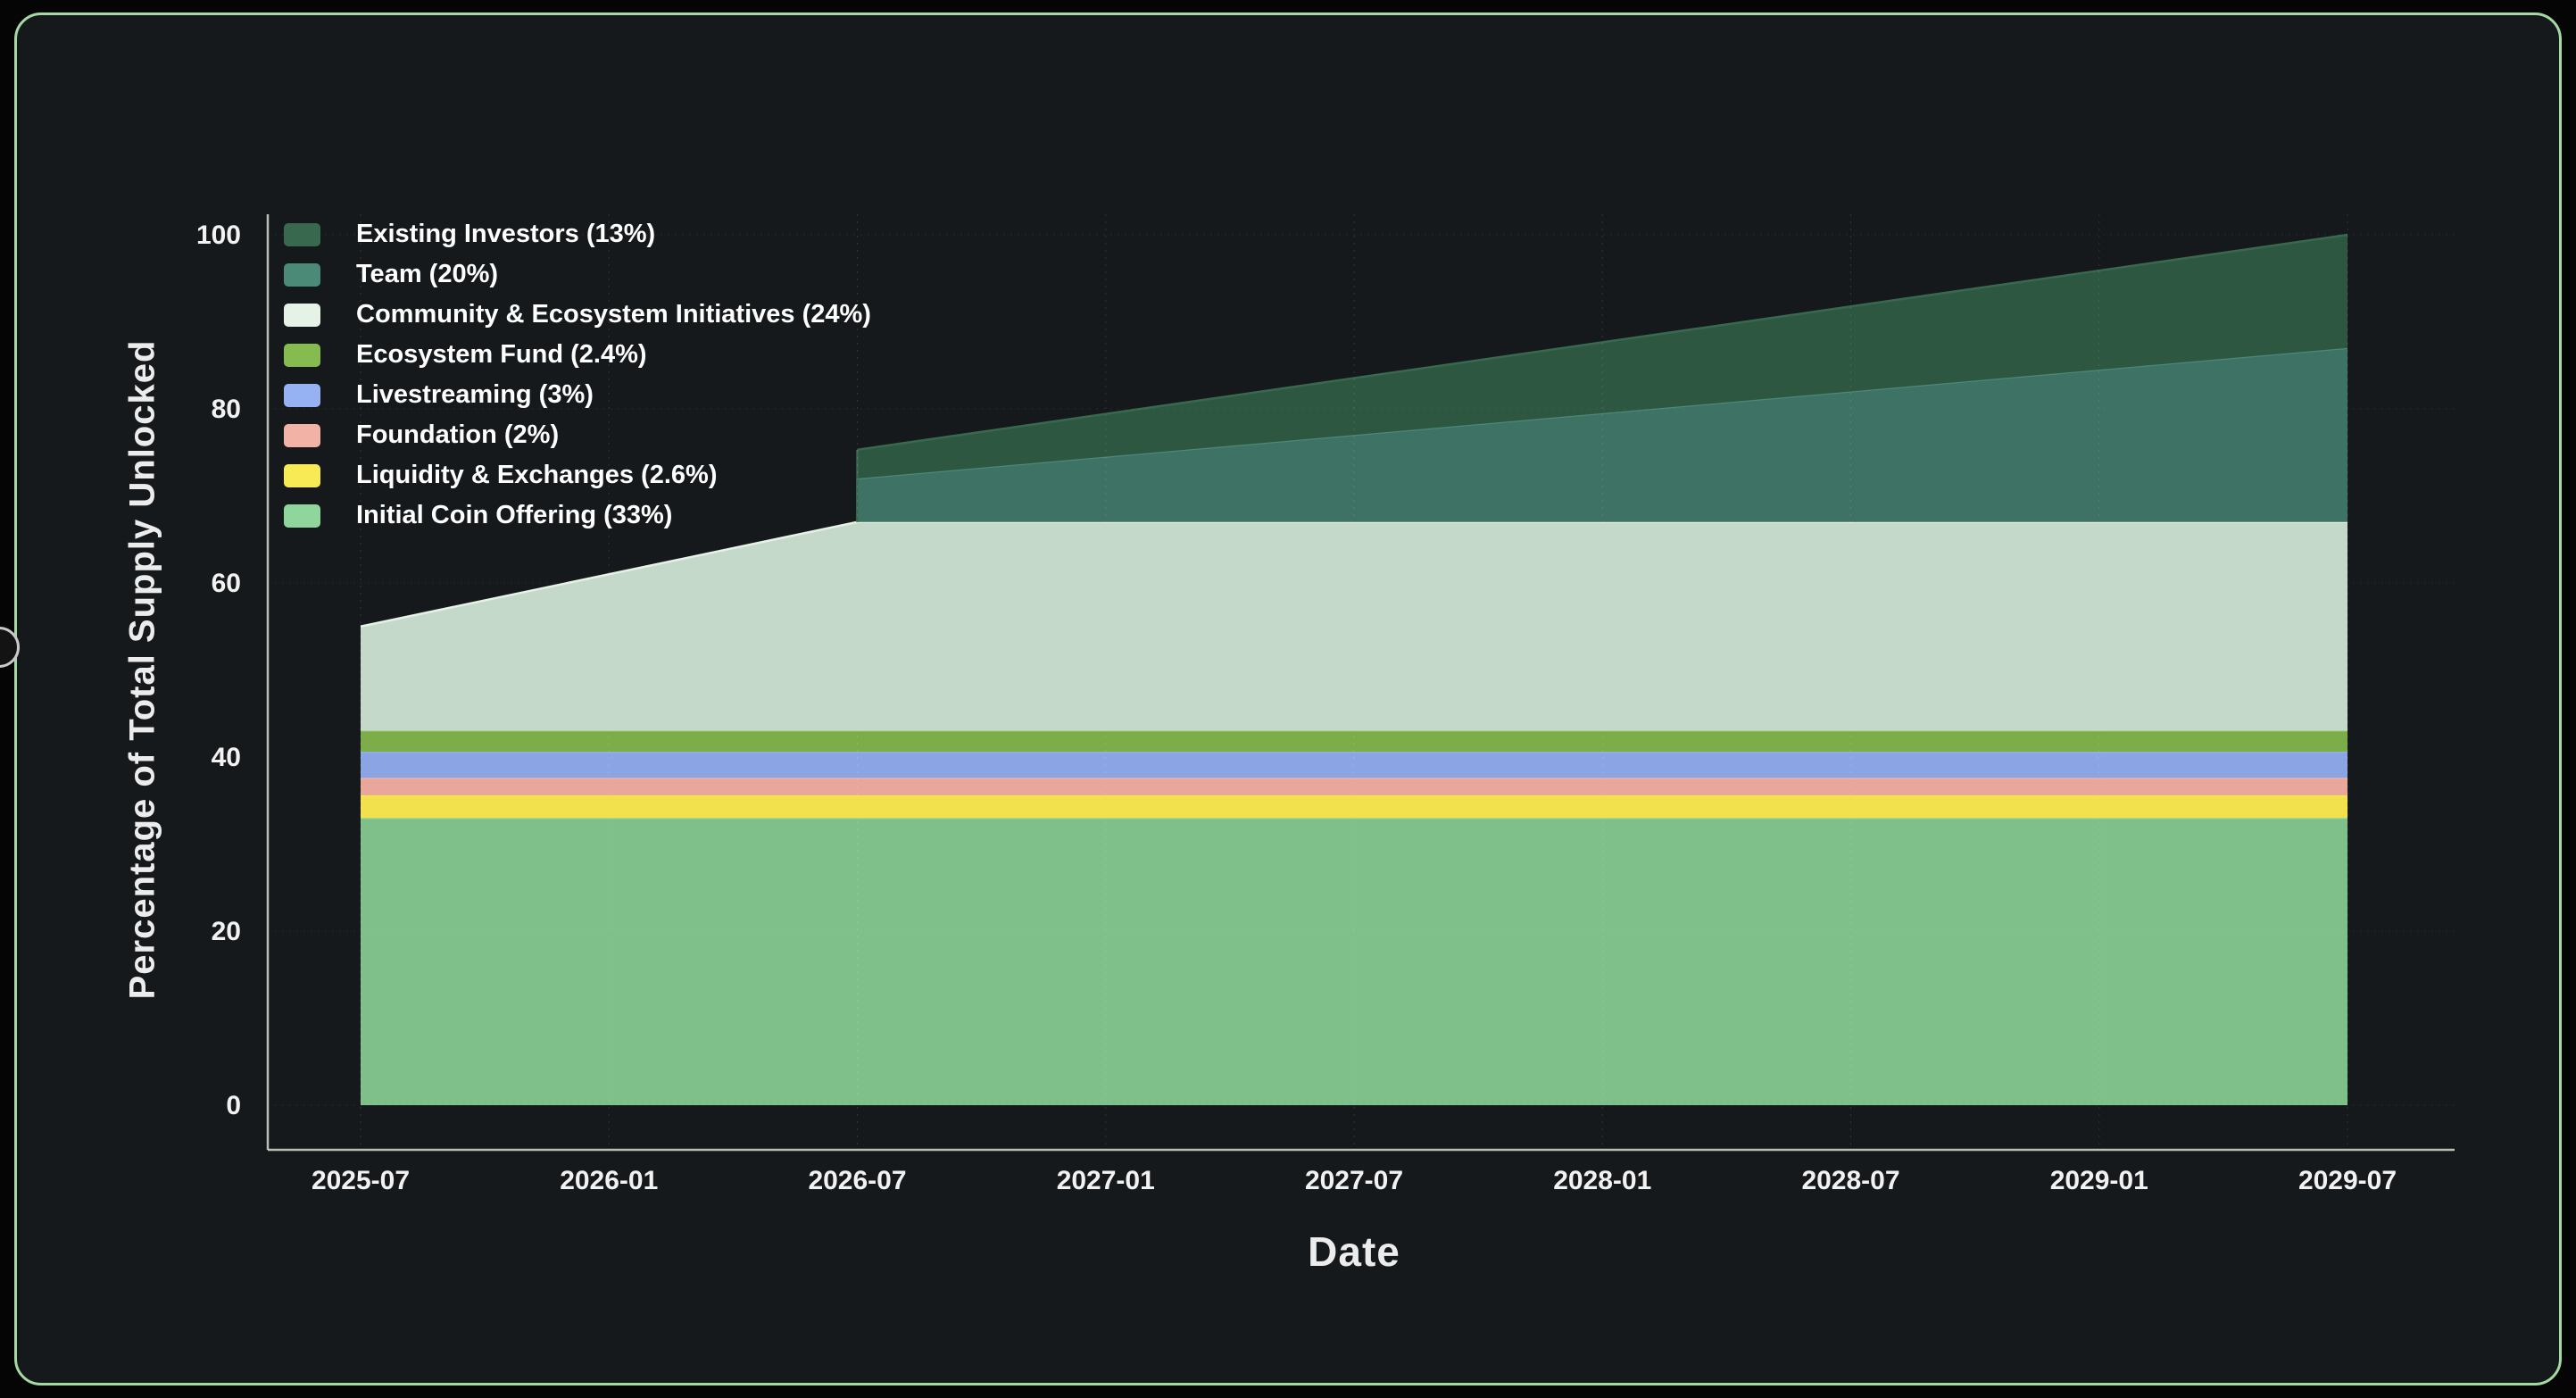  What do you see at coordinates (506, 234) in the screenshot?
I see `legend-label: Existing Investors (13%)` at bounding box center [506, 234].